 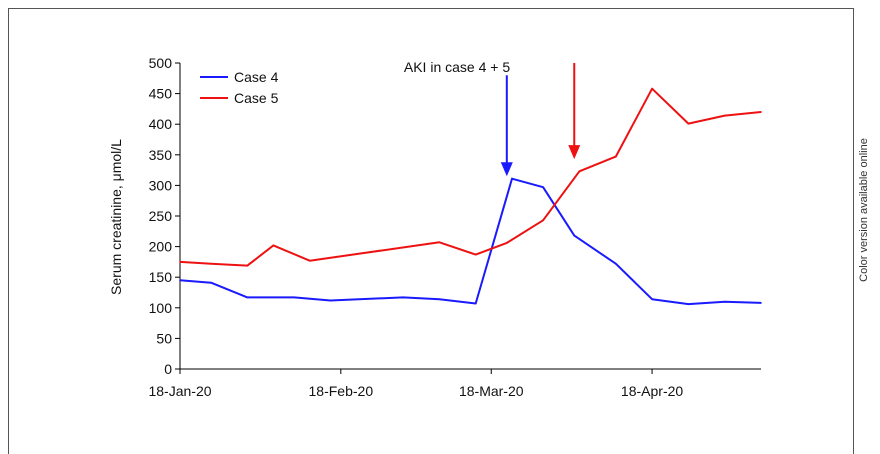 I want to click on side-note-text: Color version available online, so click(x=864, y=210).